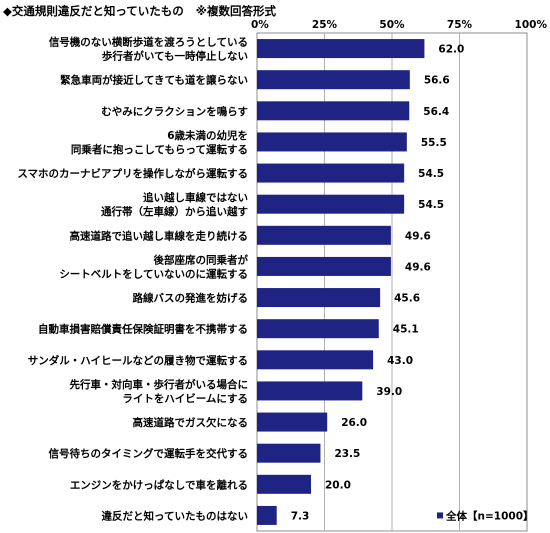 The width and height of the screenshot is (550, 533). I want to click on category-label-line: むやみにクラクションを鳴らす, so click(174, 111).